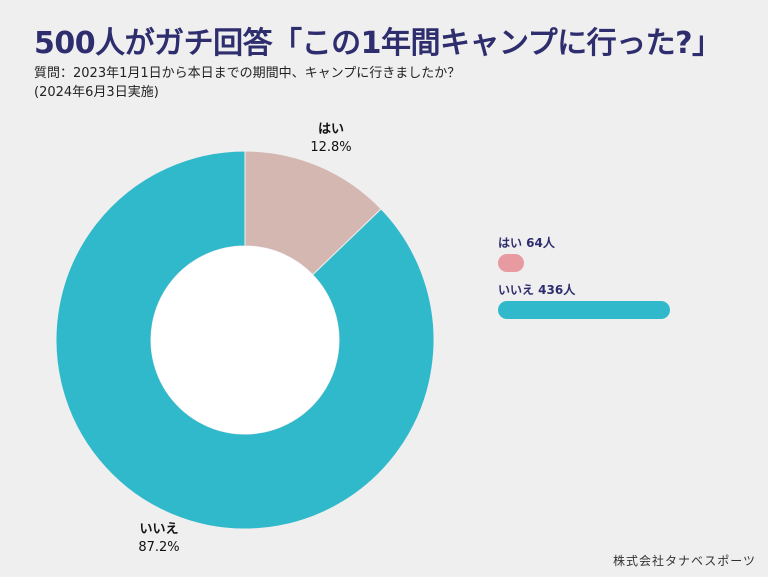 The width and height of the screenshot is (768, 577). I want to click on slice-value-no: 87.2%, so click(159, 547).